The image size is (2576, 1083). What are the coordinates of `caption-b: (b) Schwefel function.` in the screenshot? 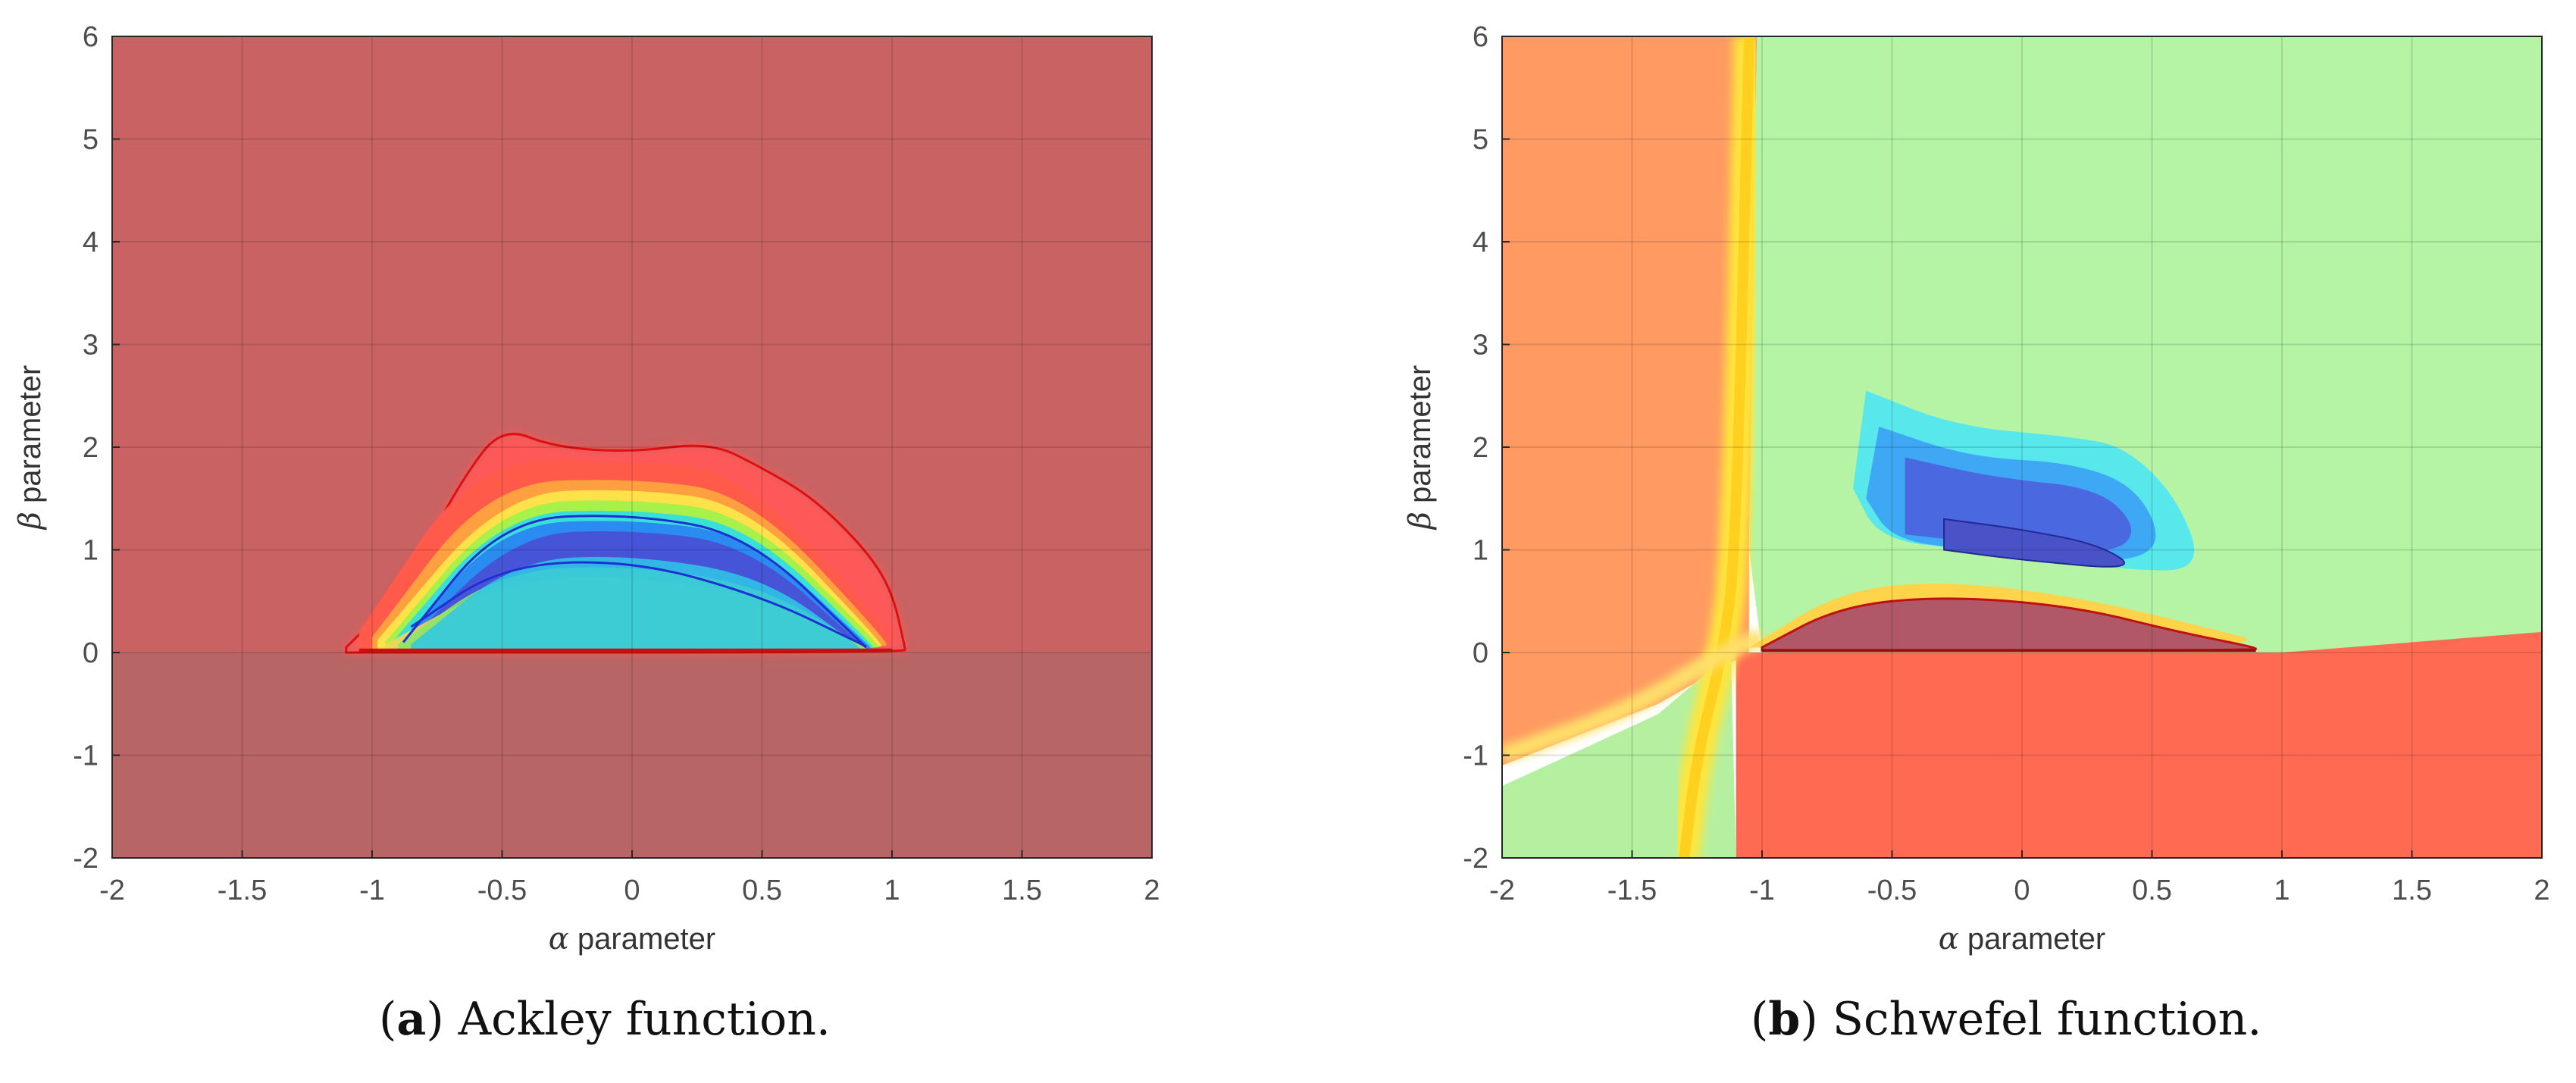 It's located at (2007, 1020).